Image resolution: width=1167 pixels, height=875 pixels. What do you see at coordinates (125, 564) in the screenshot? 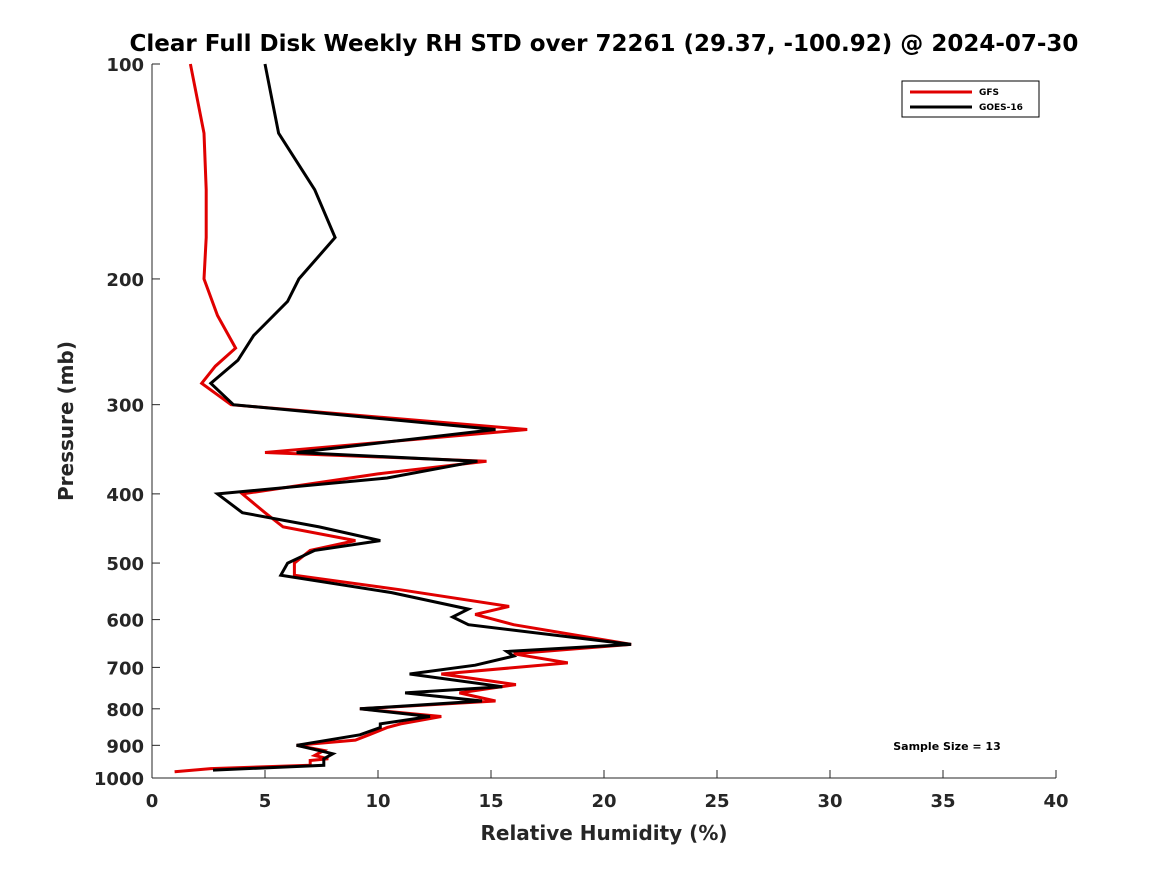
I see `y-tick-label: 500` at bounding box center [125, 564].